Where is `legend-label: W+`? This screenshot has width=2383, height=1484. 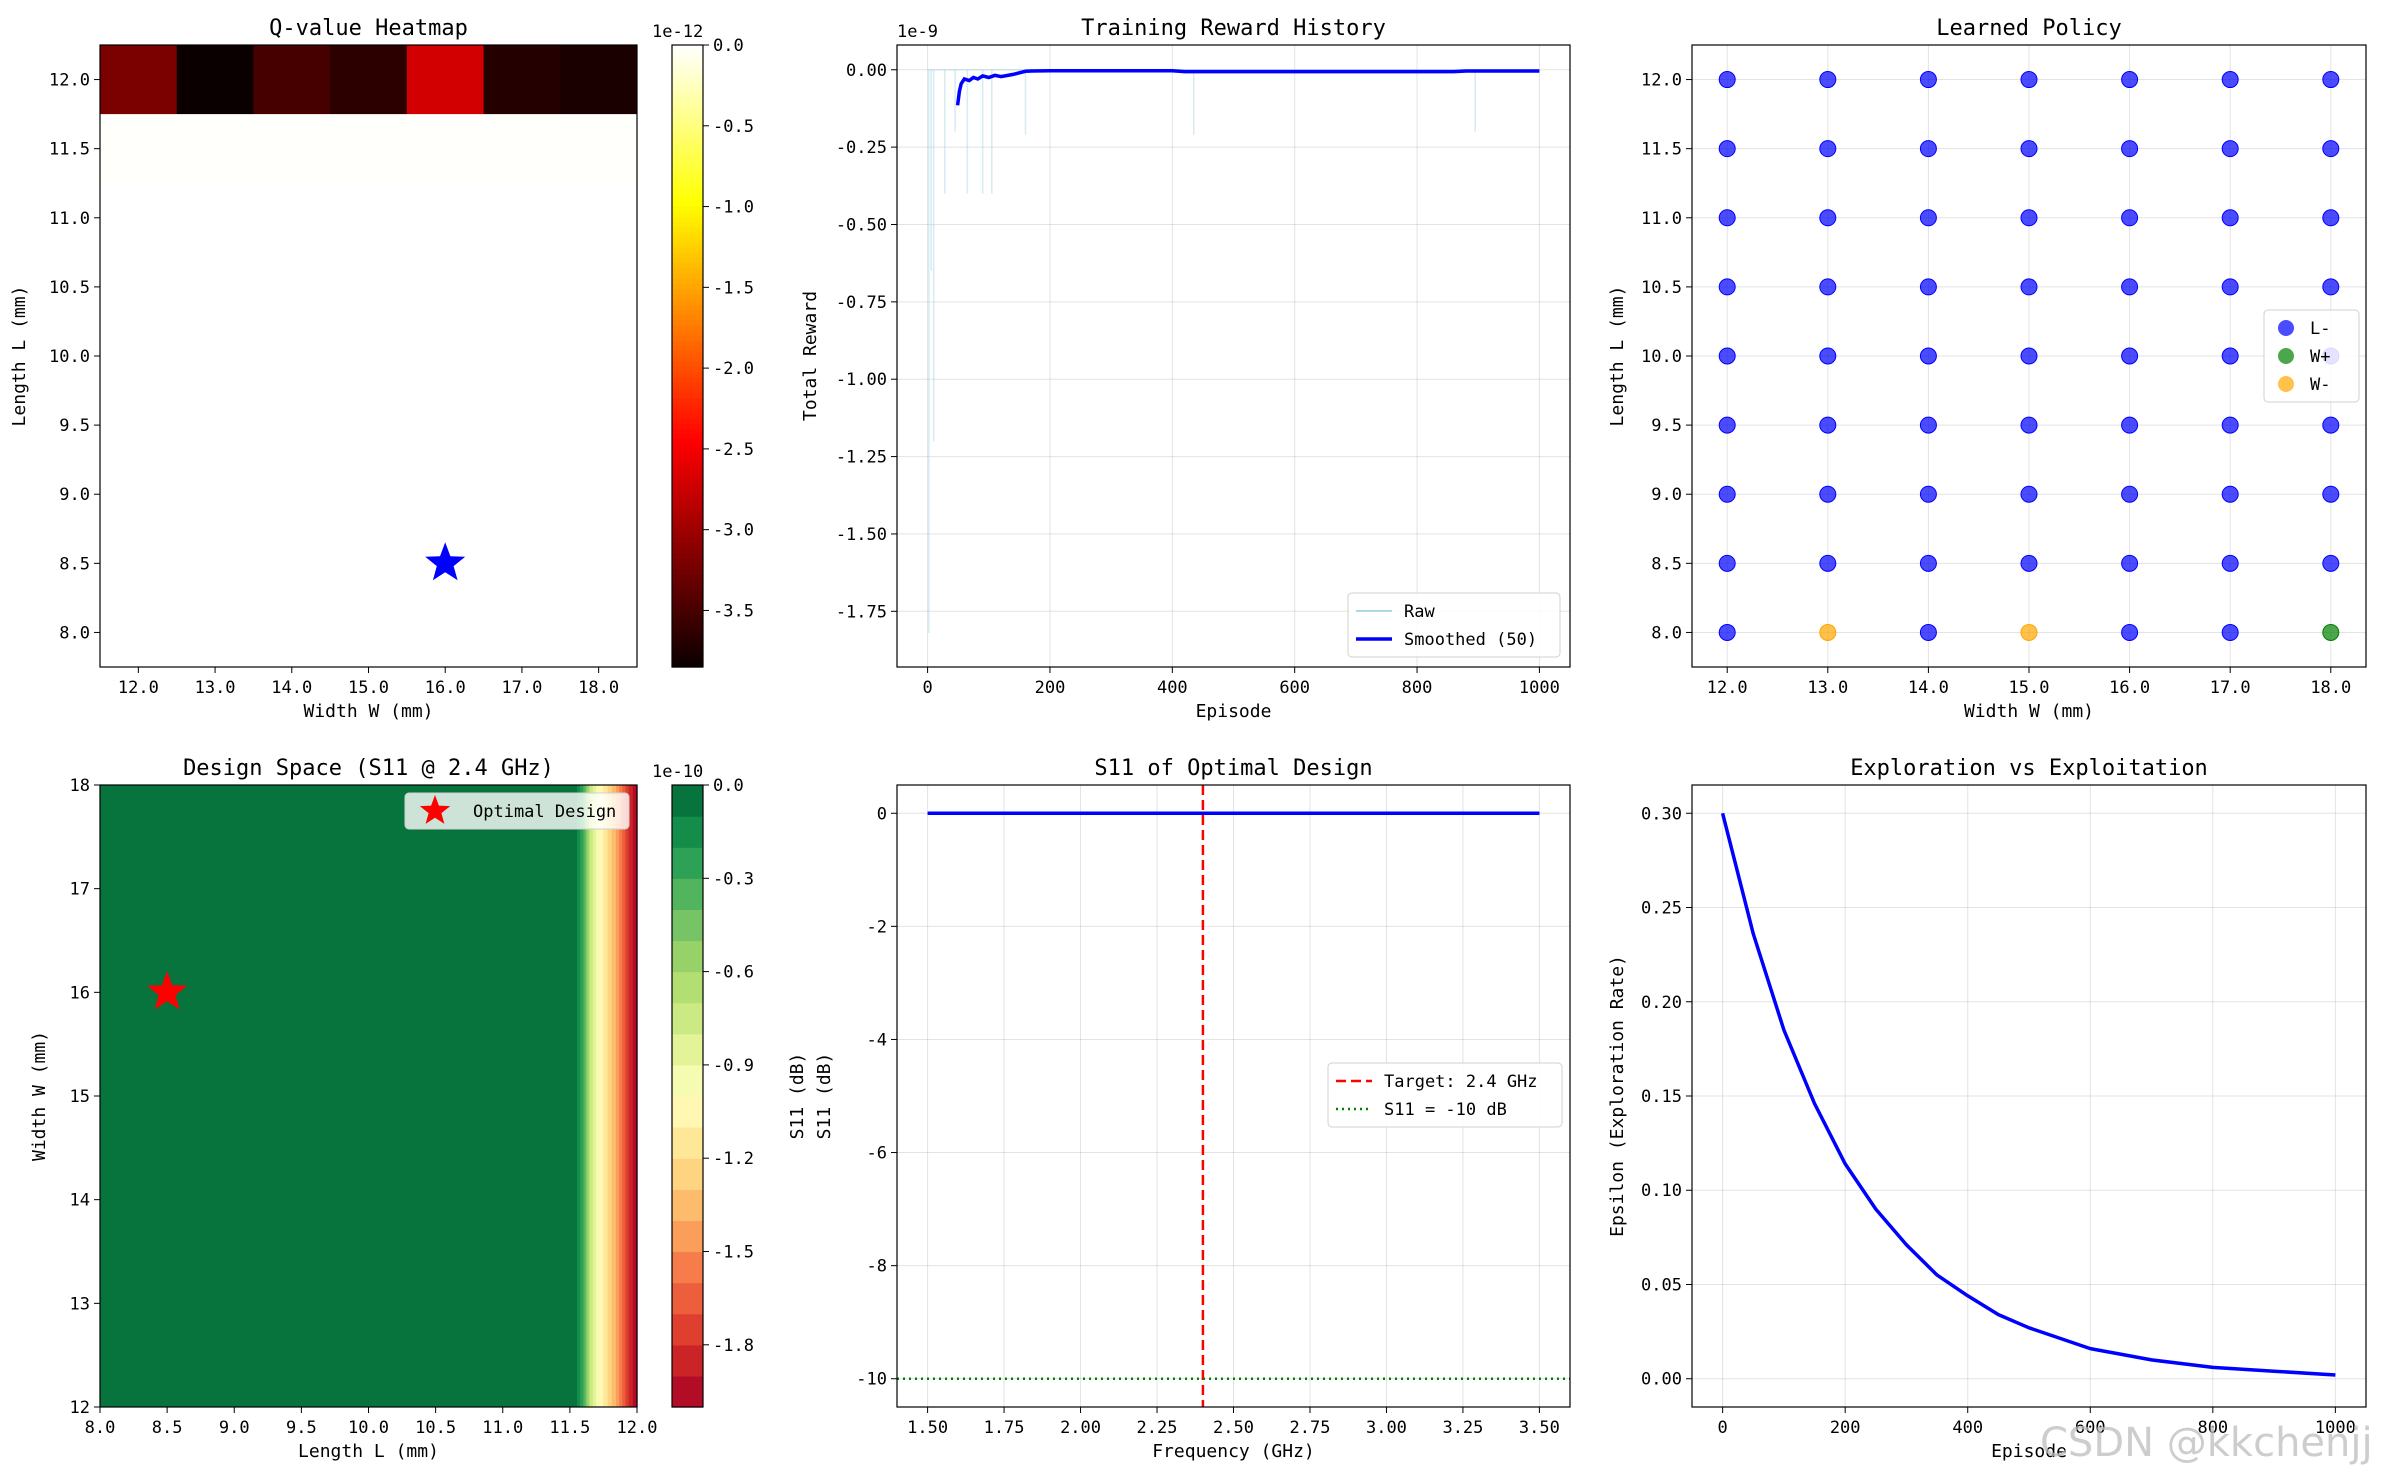
legend-label: W+ is located at coordinates (2320, 357).